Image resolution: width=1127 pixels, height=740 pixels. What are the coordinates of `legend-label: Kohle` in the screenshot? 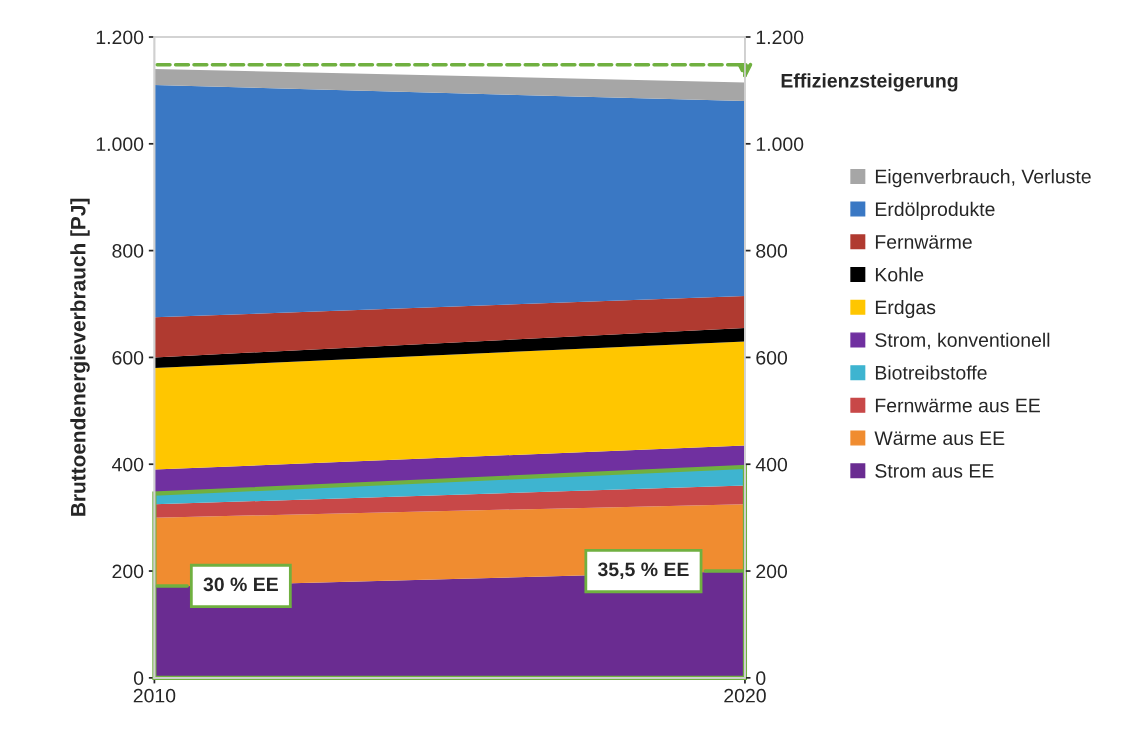 It's located at (899, 274).